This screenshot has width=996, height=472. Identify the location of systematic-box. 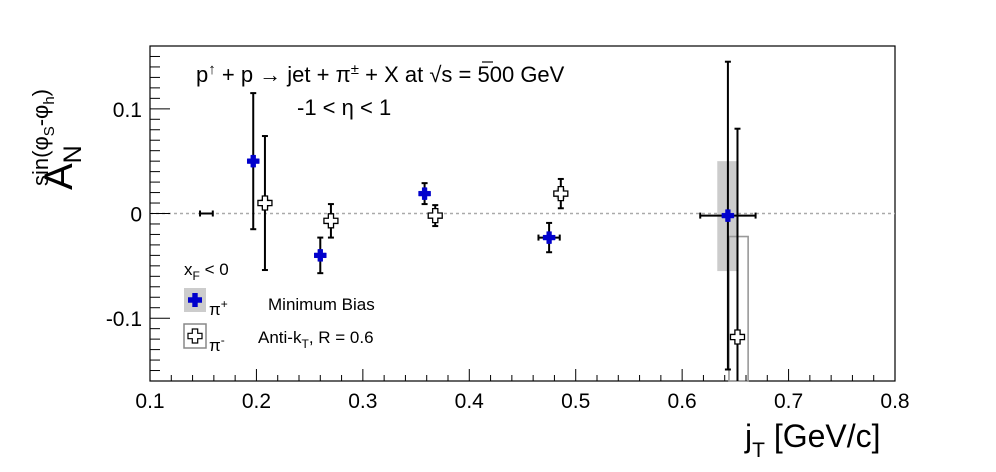
(738, 308).